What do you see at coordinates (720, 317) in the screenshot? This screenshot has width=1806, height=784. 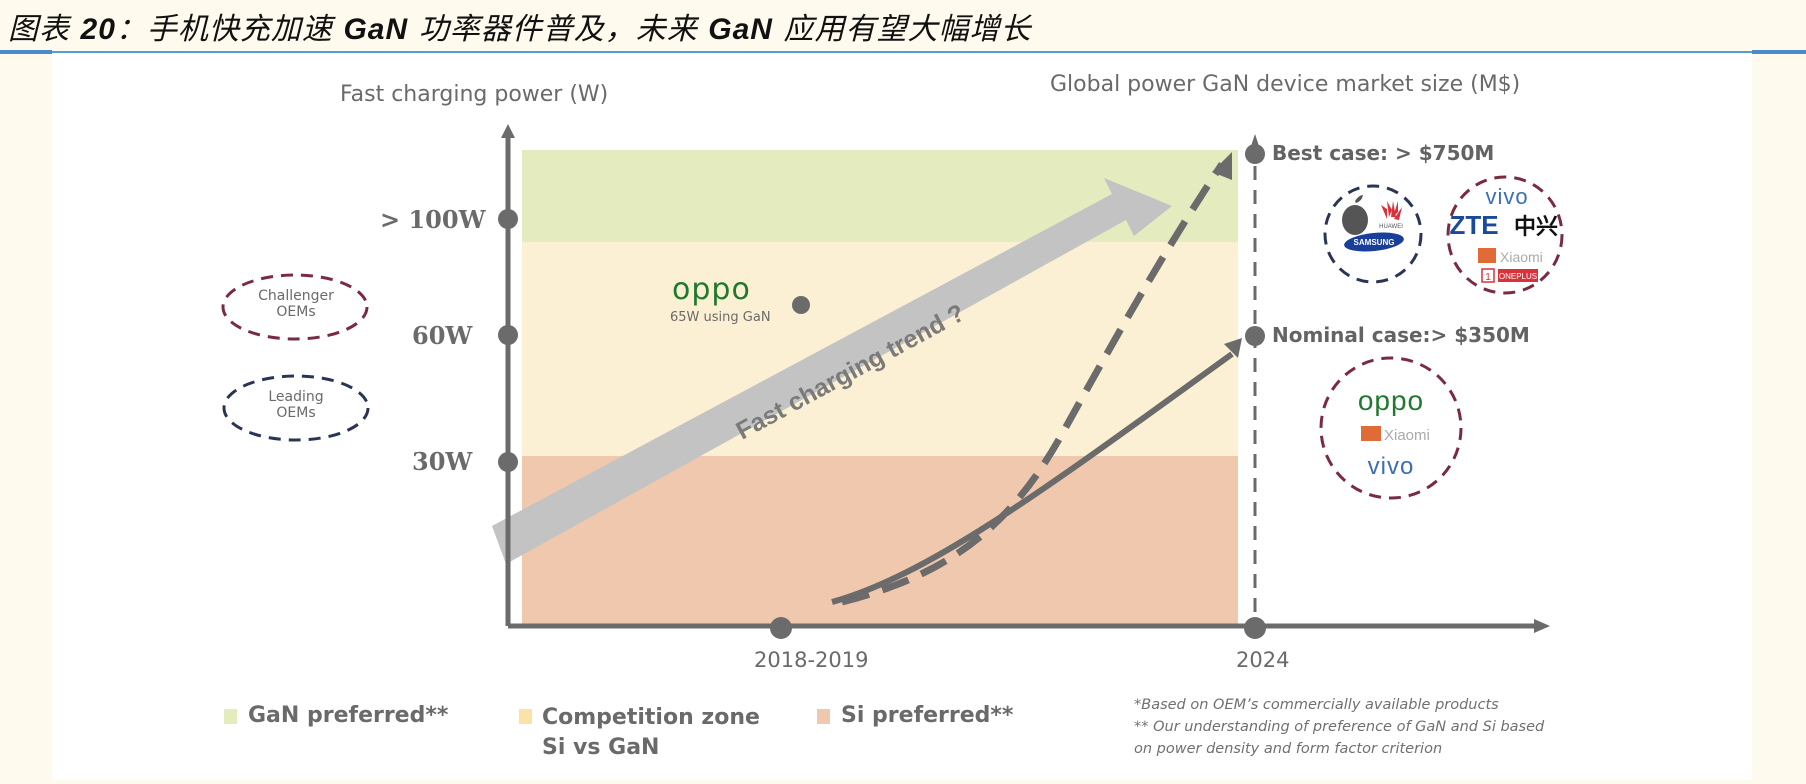 I see `oppo-65w-caption: 65W using GaN` at bounding box center [720, 317].